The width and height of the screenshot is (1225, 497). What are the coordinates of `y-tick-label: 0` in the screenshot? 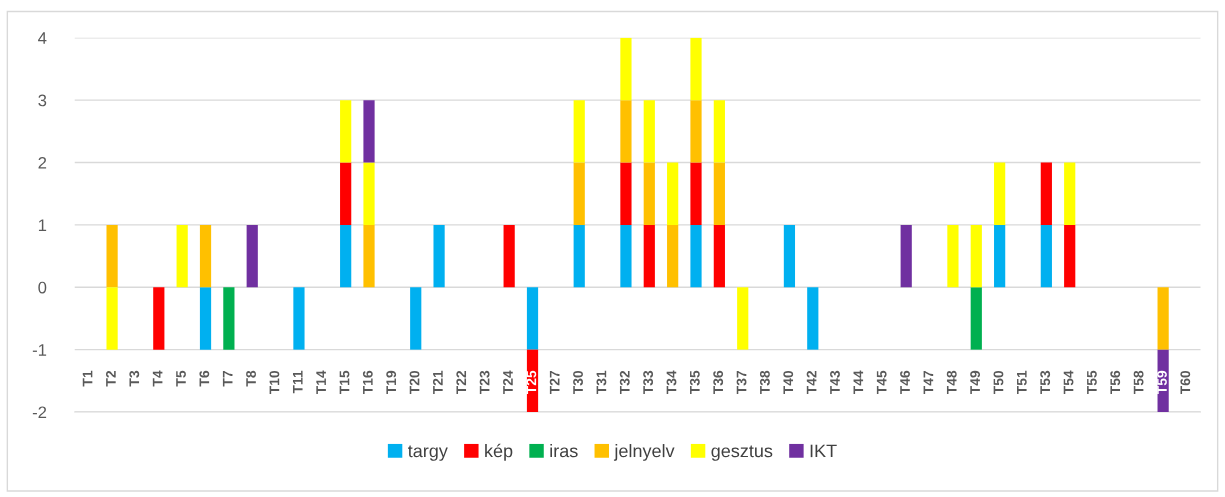 It's located at (42, 287).